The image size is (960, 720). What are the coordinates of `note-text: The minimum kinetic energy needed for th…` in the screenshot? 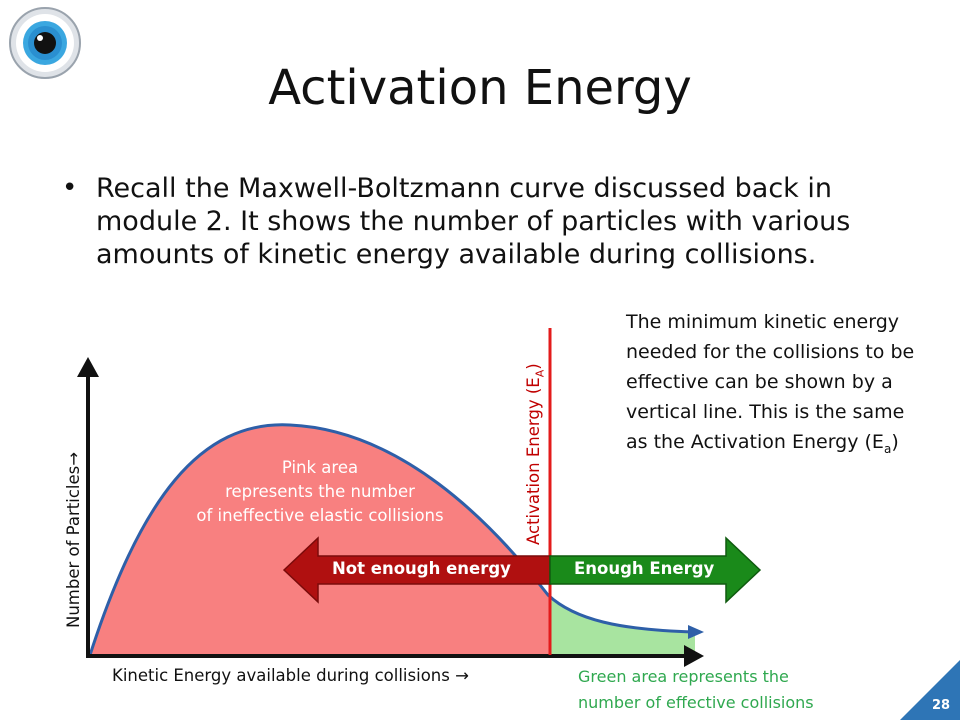 It's located at (770, 382).